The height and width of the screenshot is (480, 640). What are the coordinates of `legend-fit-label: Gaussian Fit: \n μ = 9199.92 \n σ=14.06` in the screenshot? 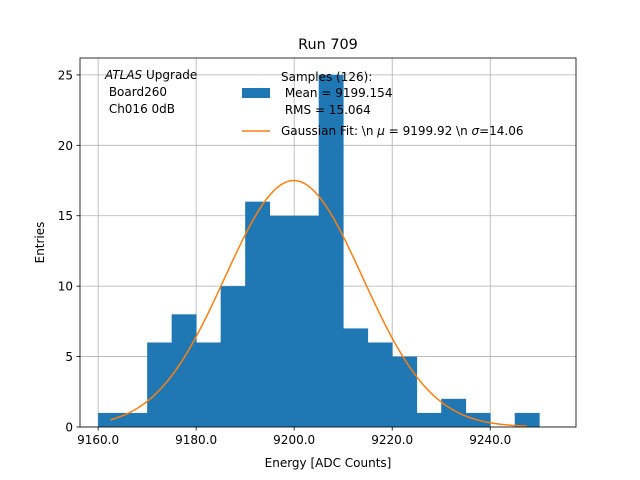 It's located at (402, 131).